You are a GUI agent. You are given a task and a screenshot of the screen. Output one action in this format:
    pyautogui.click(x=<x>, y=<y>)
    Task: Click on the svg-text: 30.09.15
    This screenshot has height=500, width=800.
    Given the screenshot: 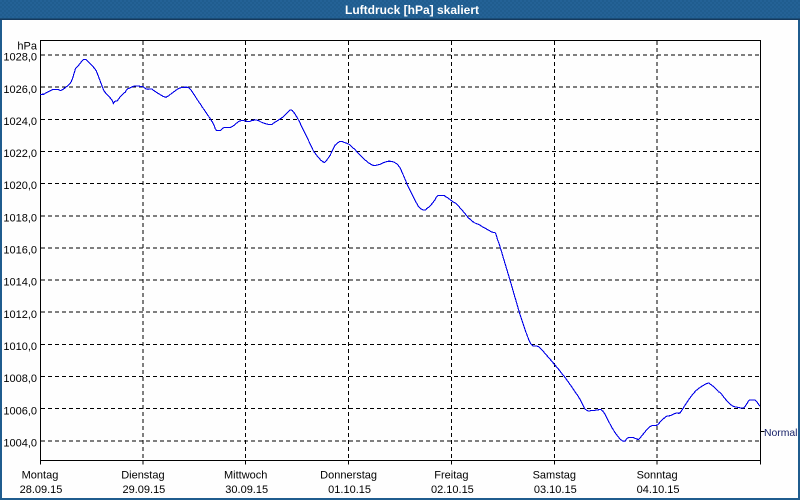 What is the action you would take?
    pyautogui.click(x=246, y=490)
    